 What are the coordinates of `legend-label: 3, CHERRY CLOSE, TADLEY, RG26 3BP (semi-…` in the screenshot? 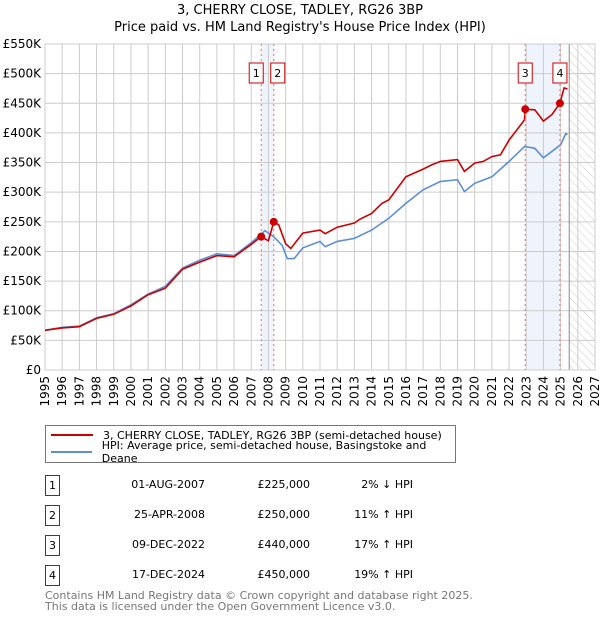 It's located at (272, 435).